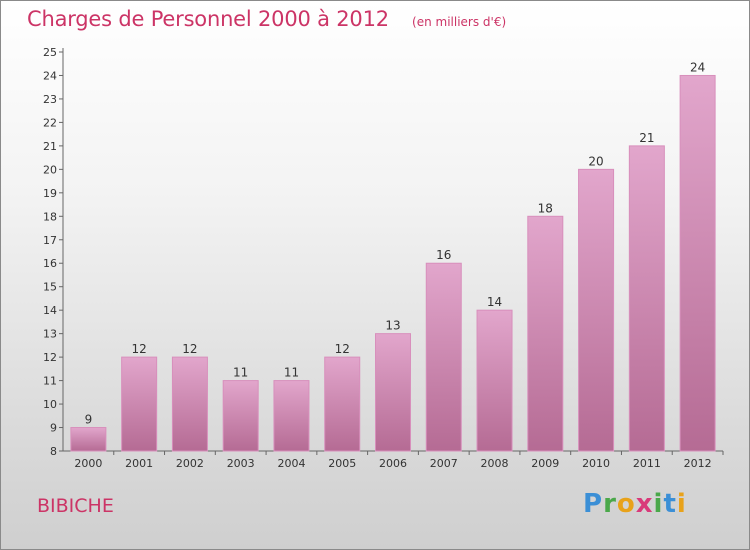 This screenshot has width=750, height=550. I want to click on bar-2010, so click(596, 310).